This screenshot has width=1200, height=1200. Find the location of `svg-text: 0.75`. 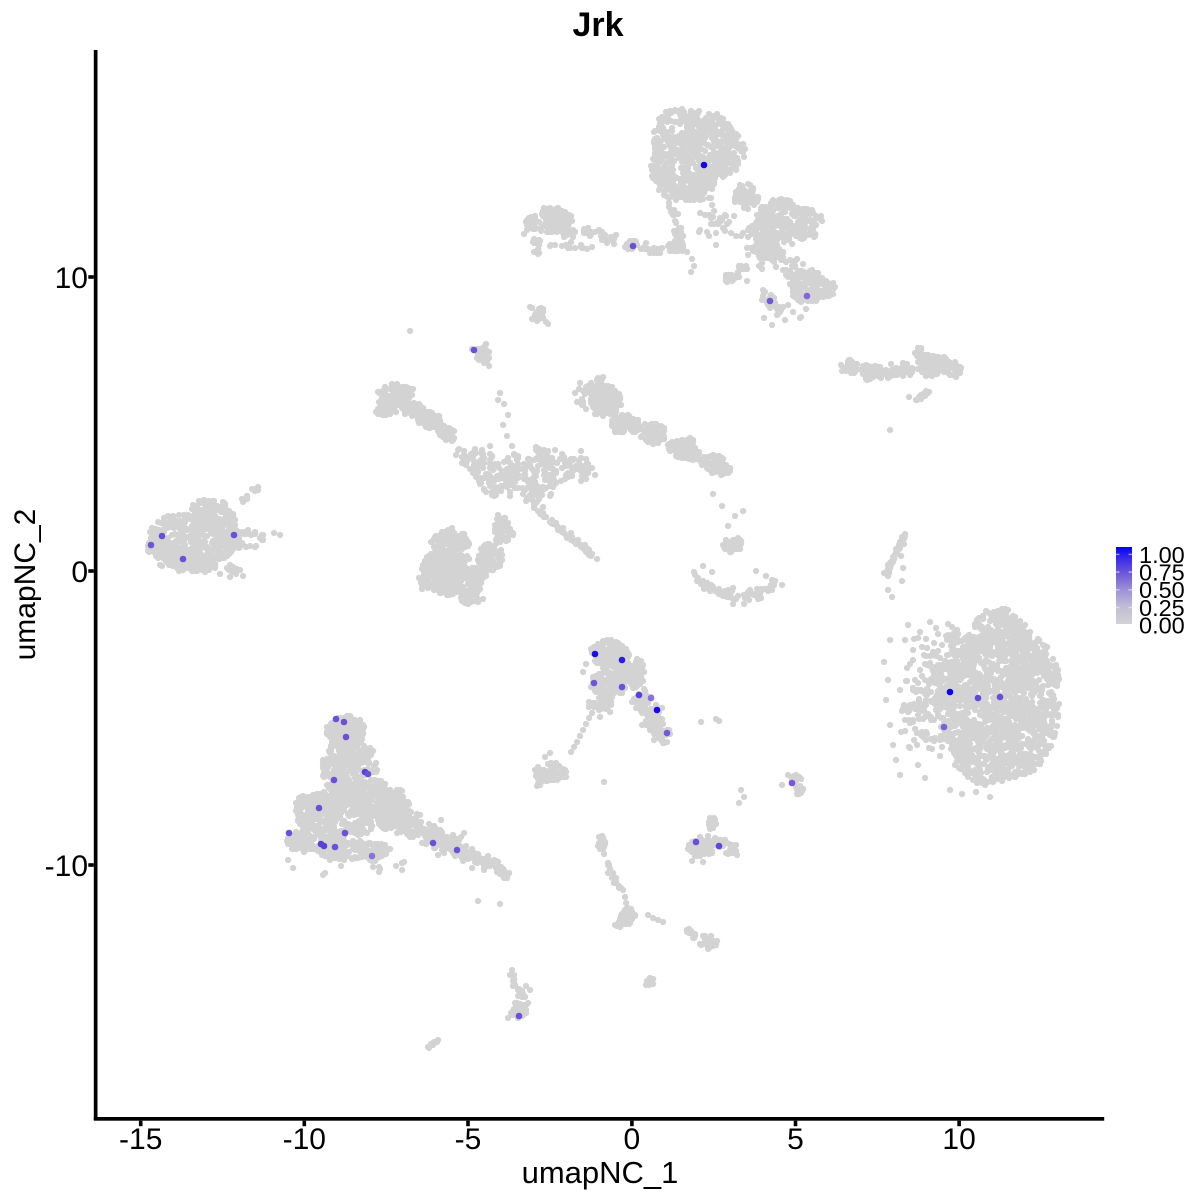

svg-text: 0.75 is located at coordinates (1162, 573).